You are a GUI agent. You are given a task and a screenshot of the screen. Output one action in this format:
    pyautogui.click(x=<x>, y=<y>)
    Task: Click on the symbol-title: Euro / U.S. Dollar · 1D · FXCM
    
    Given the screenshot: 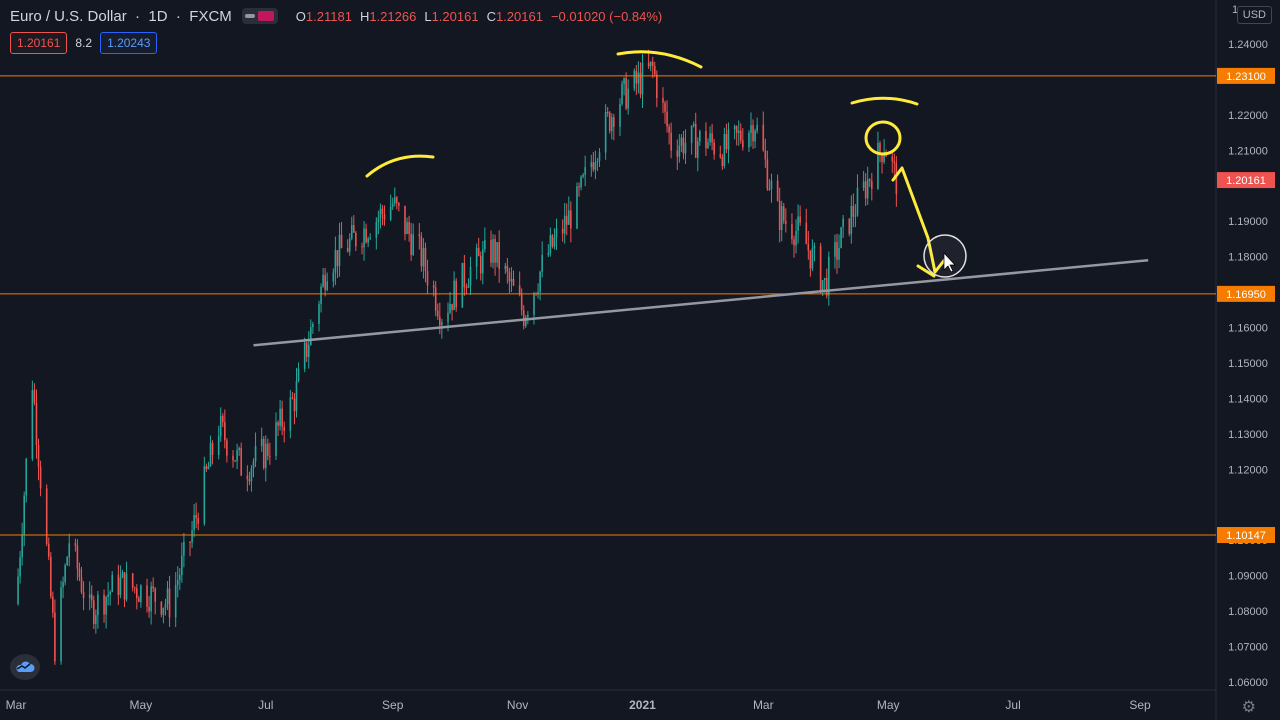 What is the action you would take?
    pyautogui.click(x=121, y=16)
    